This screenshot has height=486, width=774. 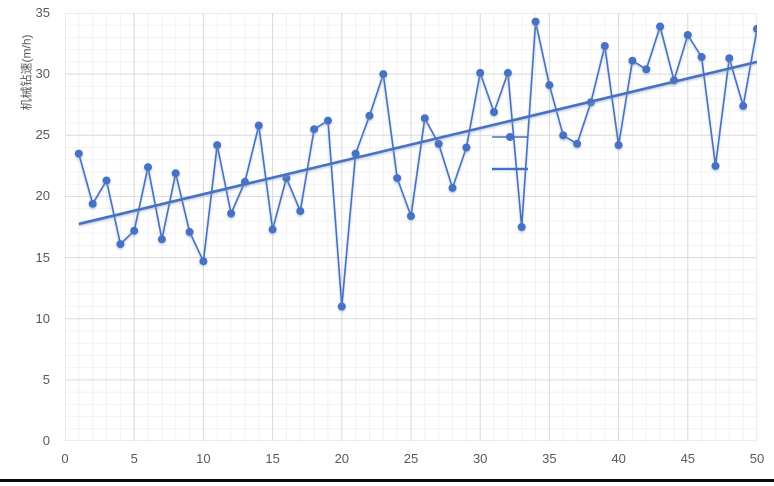 What do you see at coordinates (65, 458) in the screenshot?
I see `x-tick-label: 0` at bounding box center [65, 458].